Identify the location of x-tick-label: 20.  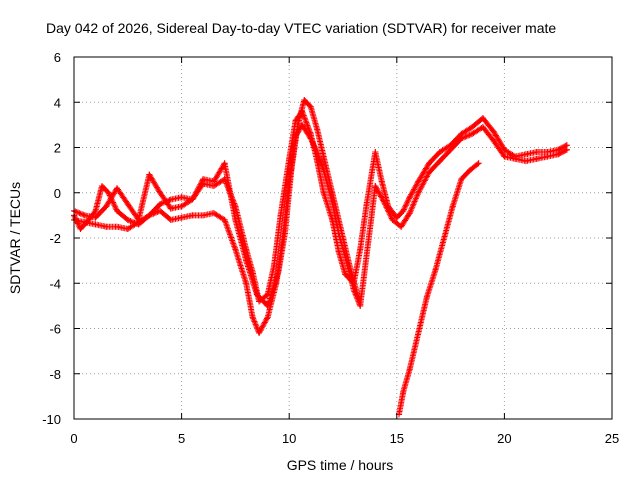
(504, 438).